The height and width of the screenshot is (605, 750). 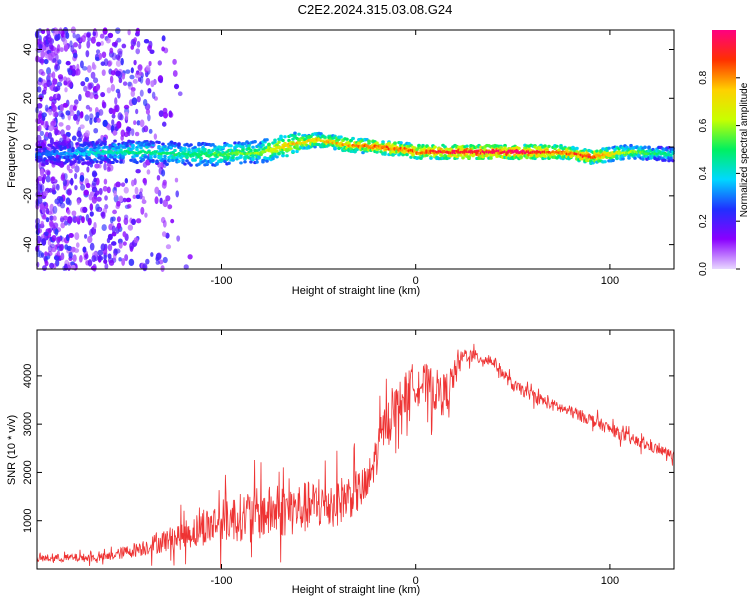 I want to click on x-tick-label: 0, so click(x=416, y=281).